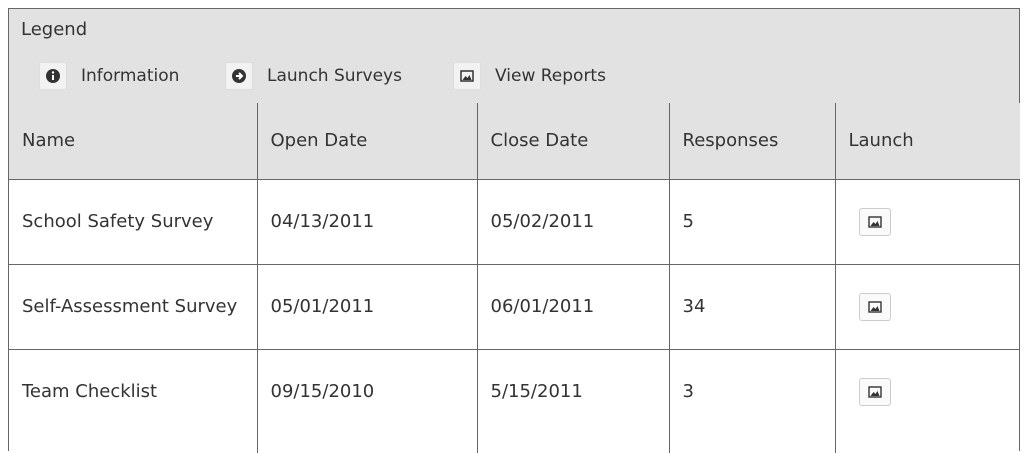 The height and width of the screenshot is (453, 1028). I want to click on report-icon, so click(467, 76).